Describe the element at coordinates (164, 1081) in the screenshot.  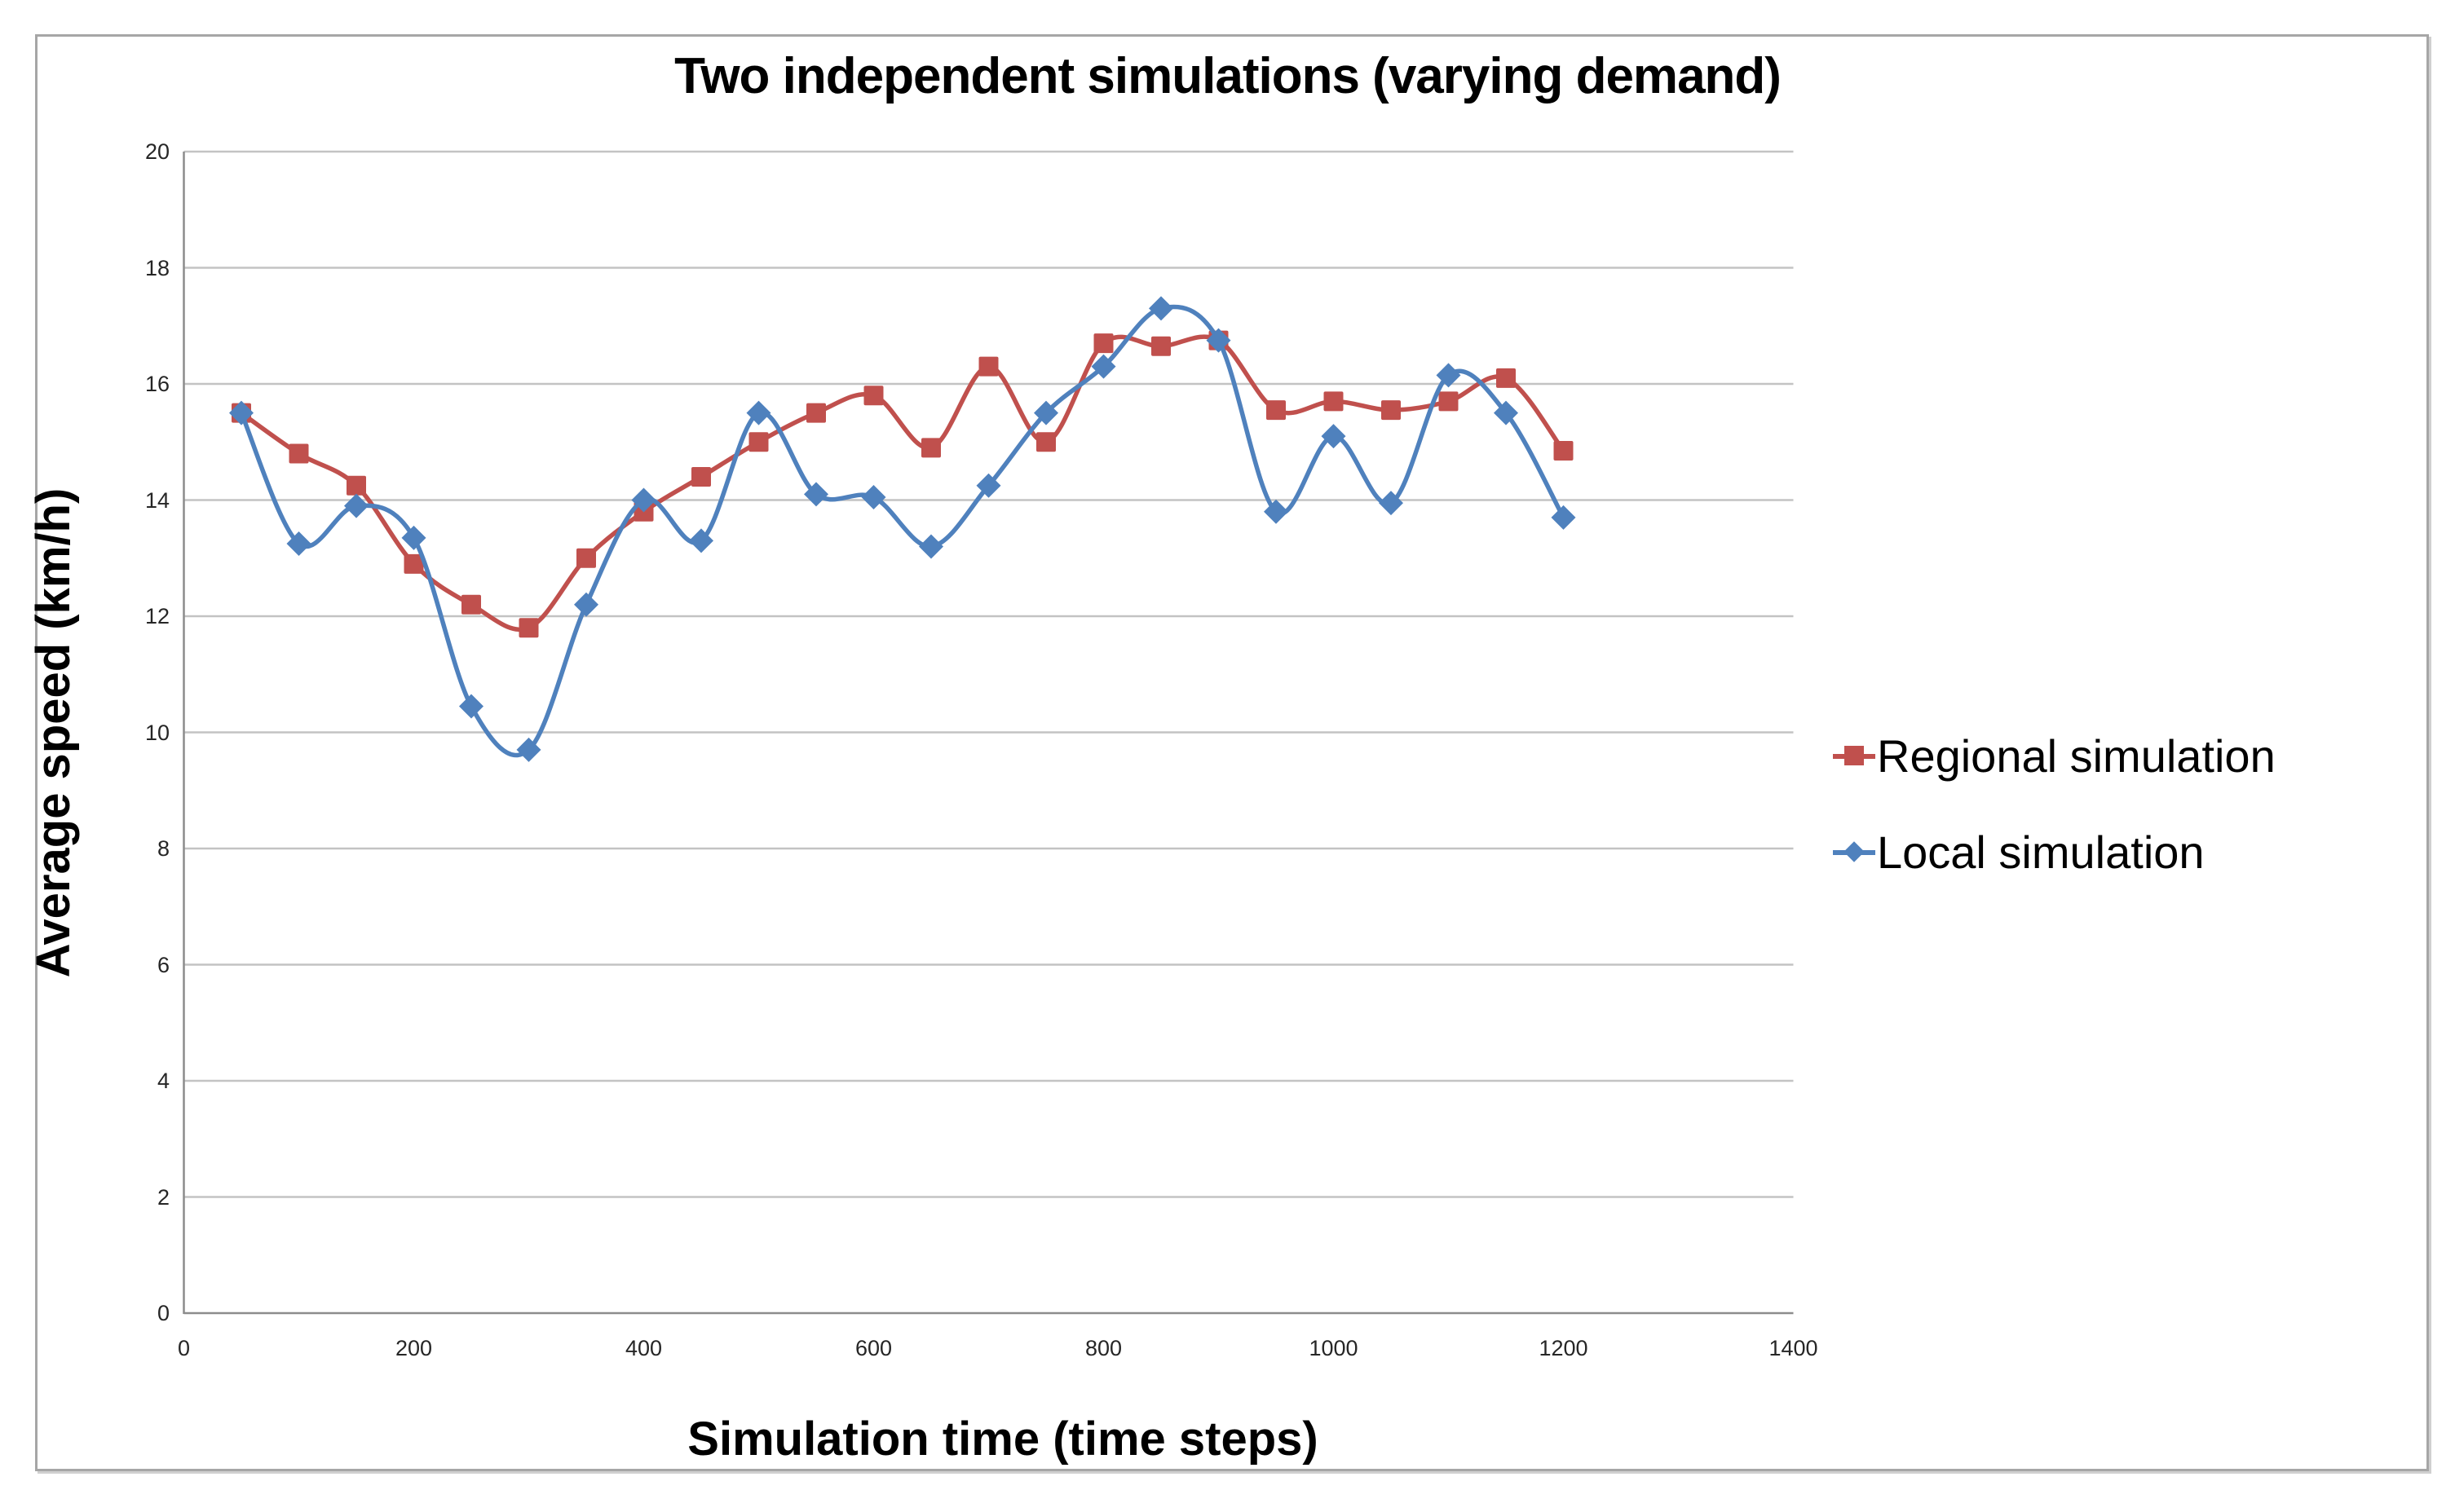
I see `y-tick-label: 4` at that location.